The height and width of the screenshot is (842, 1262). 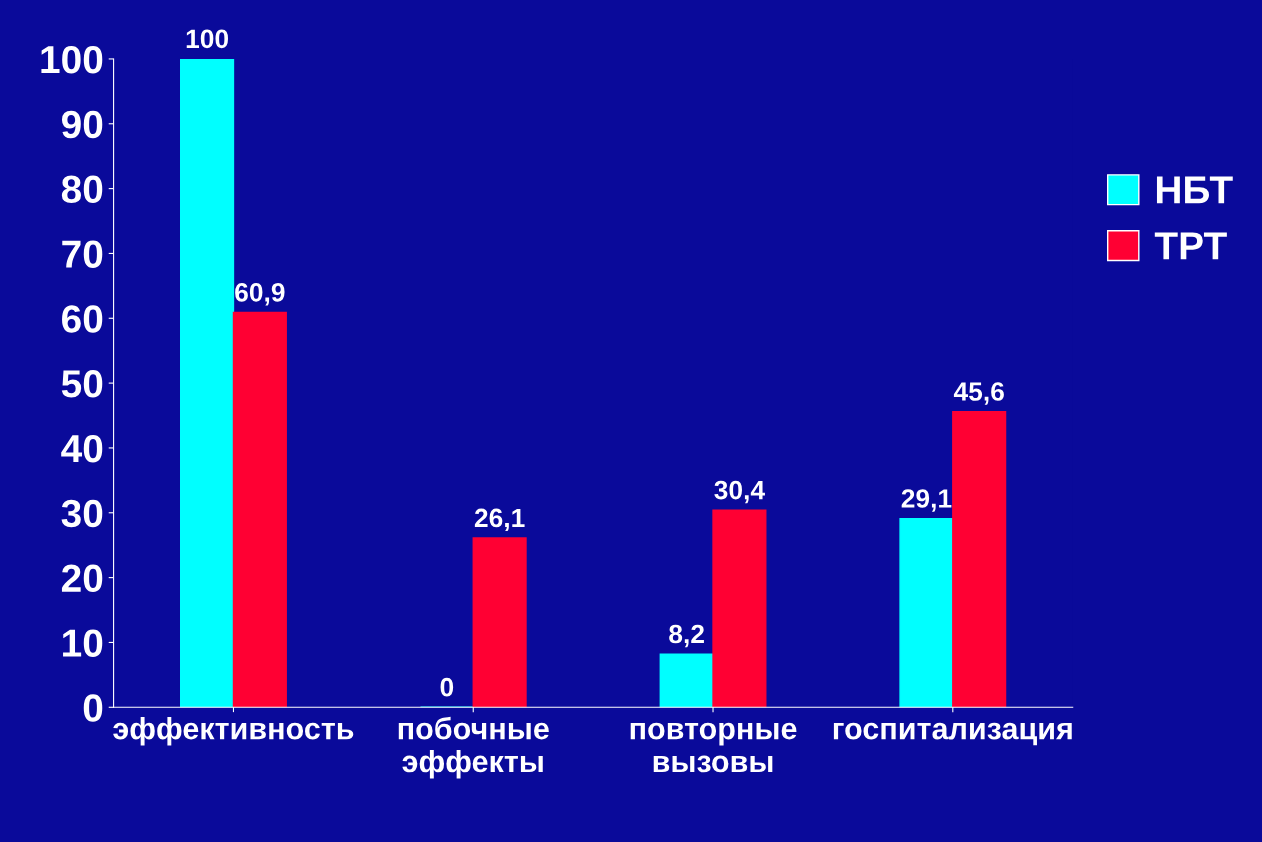 I want to click on y-tick-label: 90, so click(x=82, y=124).